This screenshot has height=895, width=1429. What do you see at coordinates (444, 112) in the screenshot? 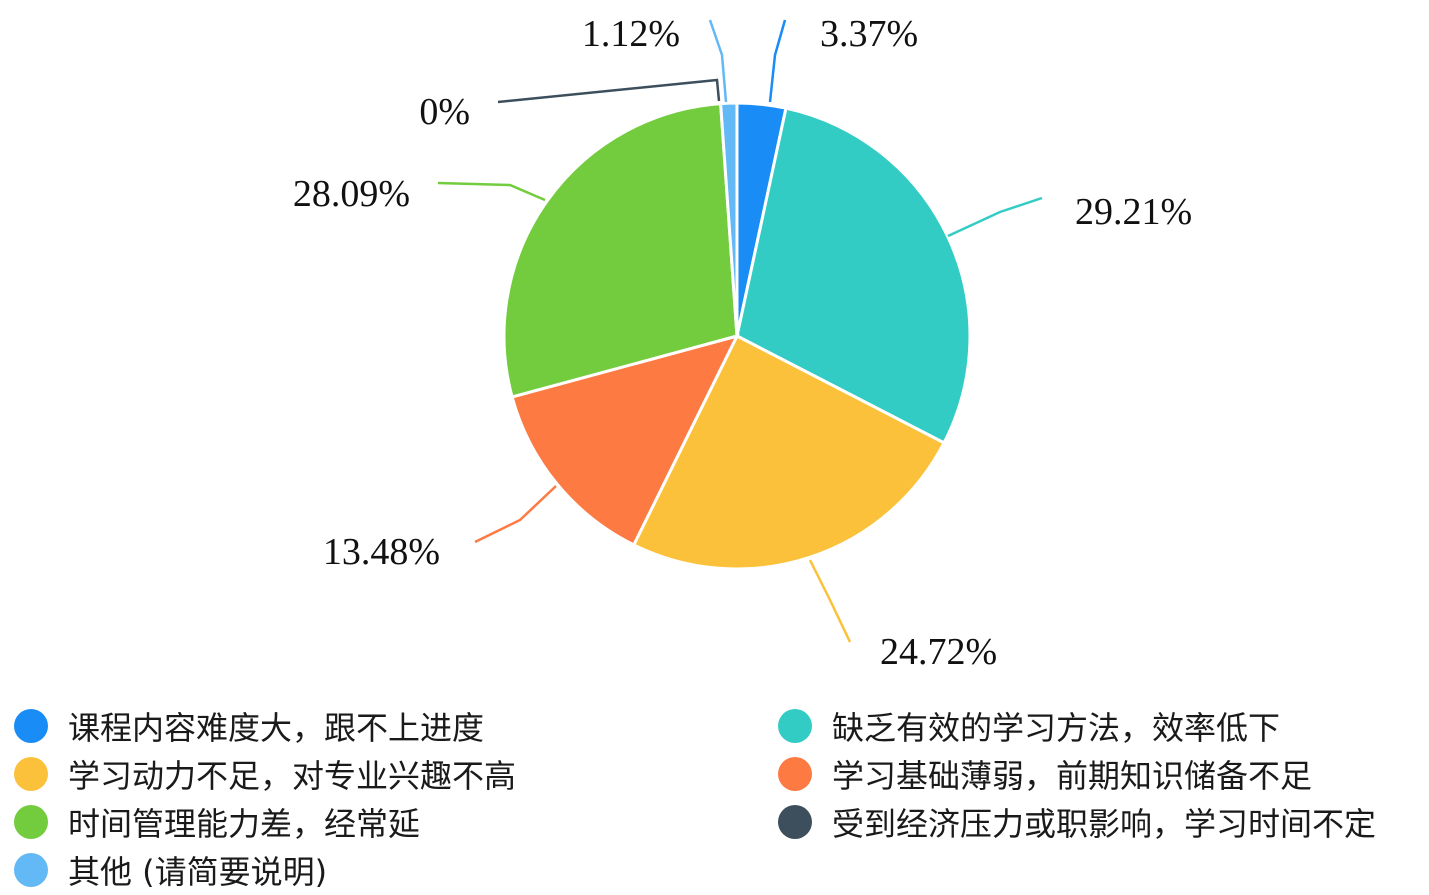
I see `value-label-6: 0%` at bounding box center [444, 112].